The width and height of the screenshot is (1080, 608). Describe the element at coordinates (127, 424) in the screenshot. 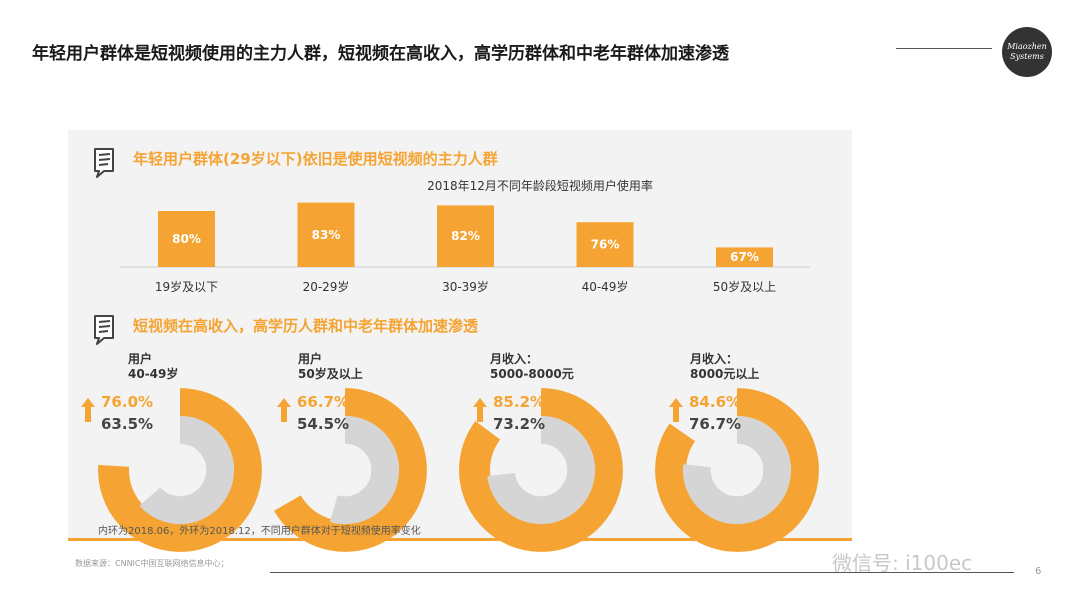

I see `donut-inner-value: 63.5%` at that location.